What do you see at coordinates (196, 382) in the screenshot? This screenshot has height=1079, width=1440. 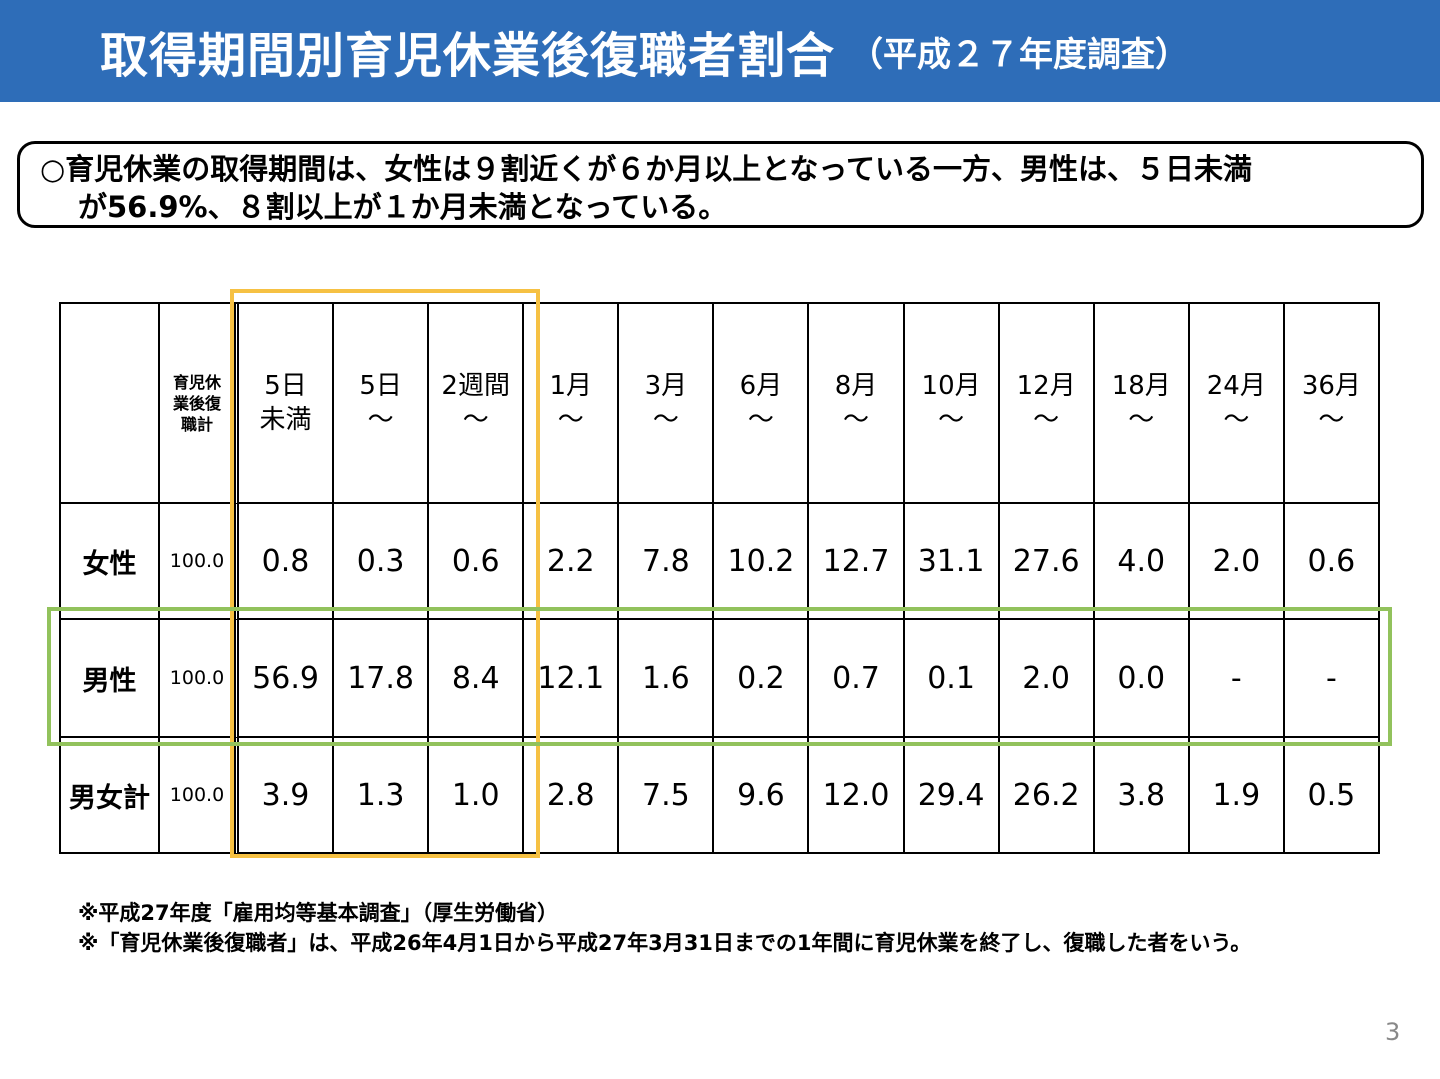 I see `total-header-line: 育児休` at bounding box center [196, 382].